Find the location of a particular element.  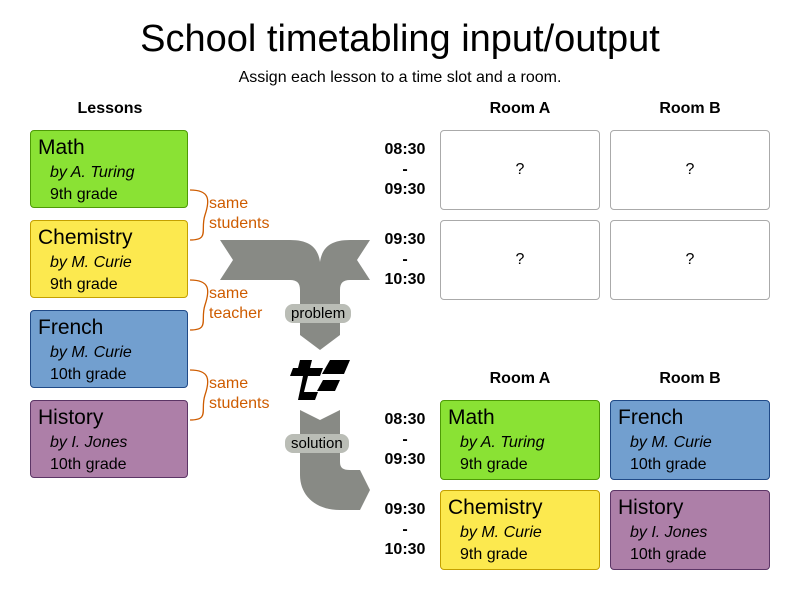

assigned-math: Math by A. Turing 9th grade is located at coordinates (520, 440).